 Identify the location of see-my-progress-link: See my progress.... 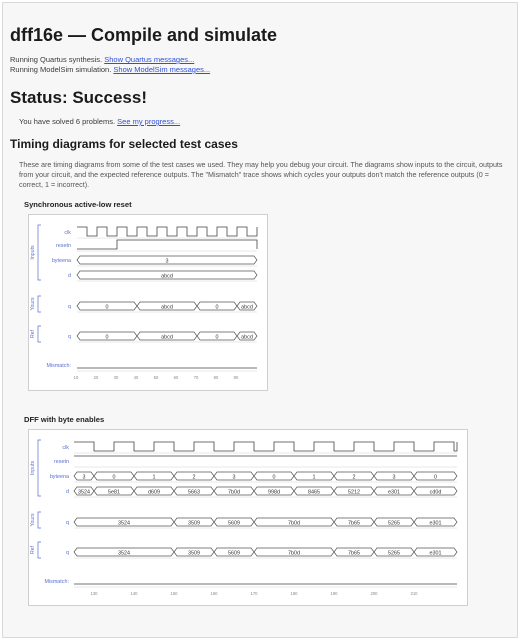
(149, 121).